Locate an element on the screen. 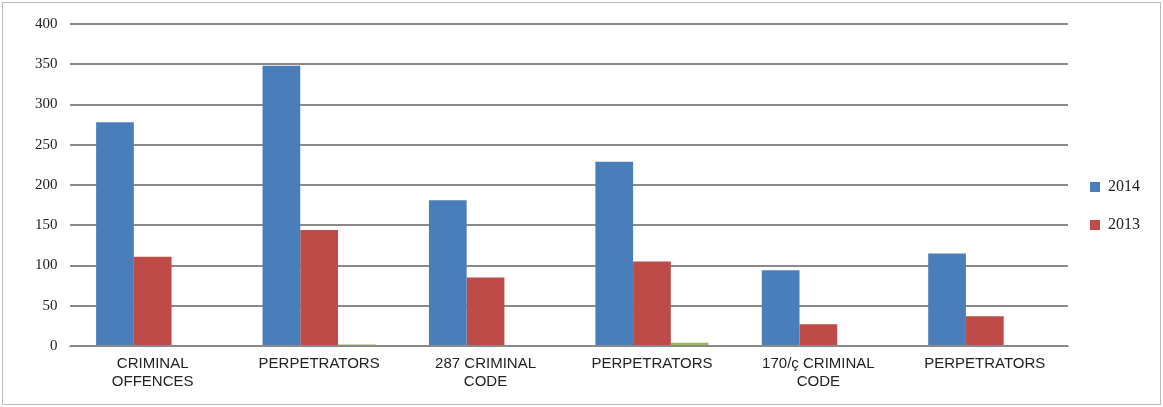 This screenshot has width=1163, height=407. y-tick-label: 350 is located at coordinates (46, 63).